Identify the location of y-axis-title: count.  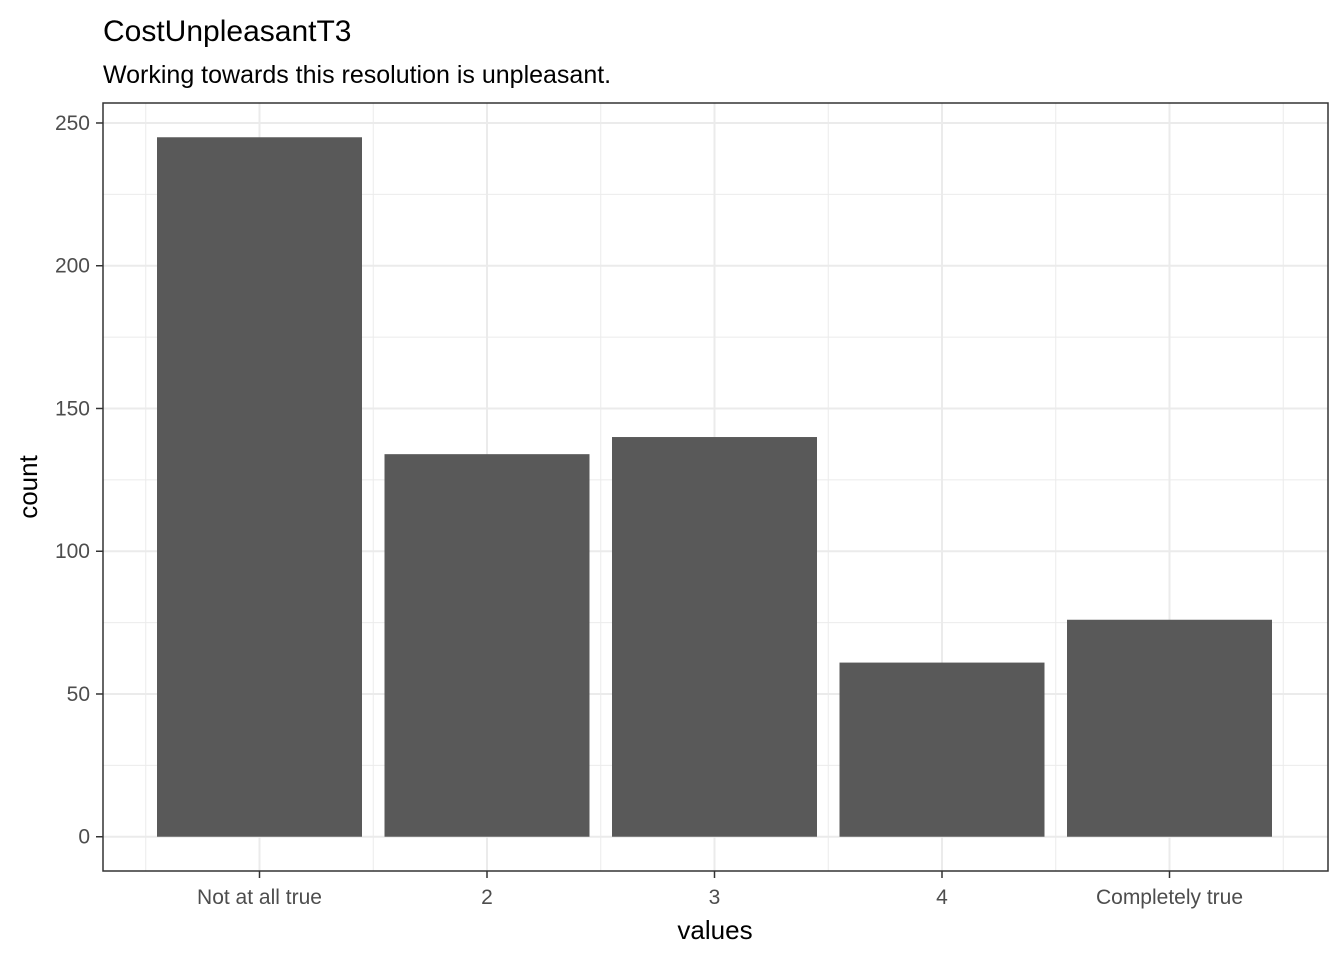
(28, 486).